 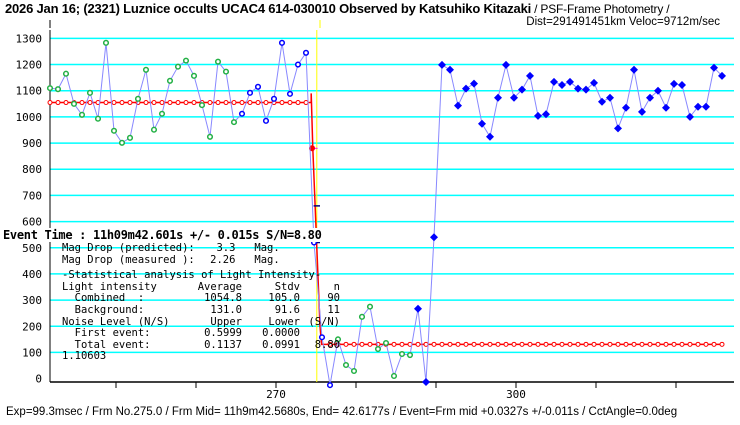 What do you see at coordinates (226, 309) in the screenshot?
I see `stats-cell: 131.0` at bounding box center [226, 309].